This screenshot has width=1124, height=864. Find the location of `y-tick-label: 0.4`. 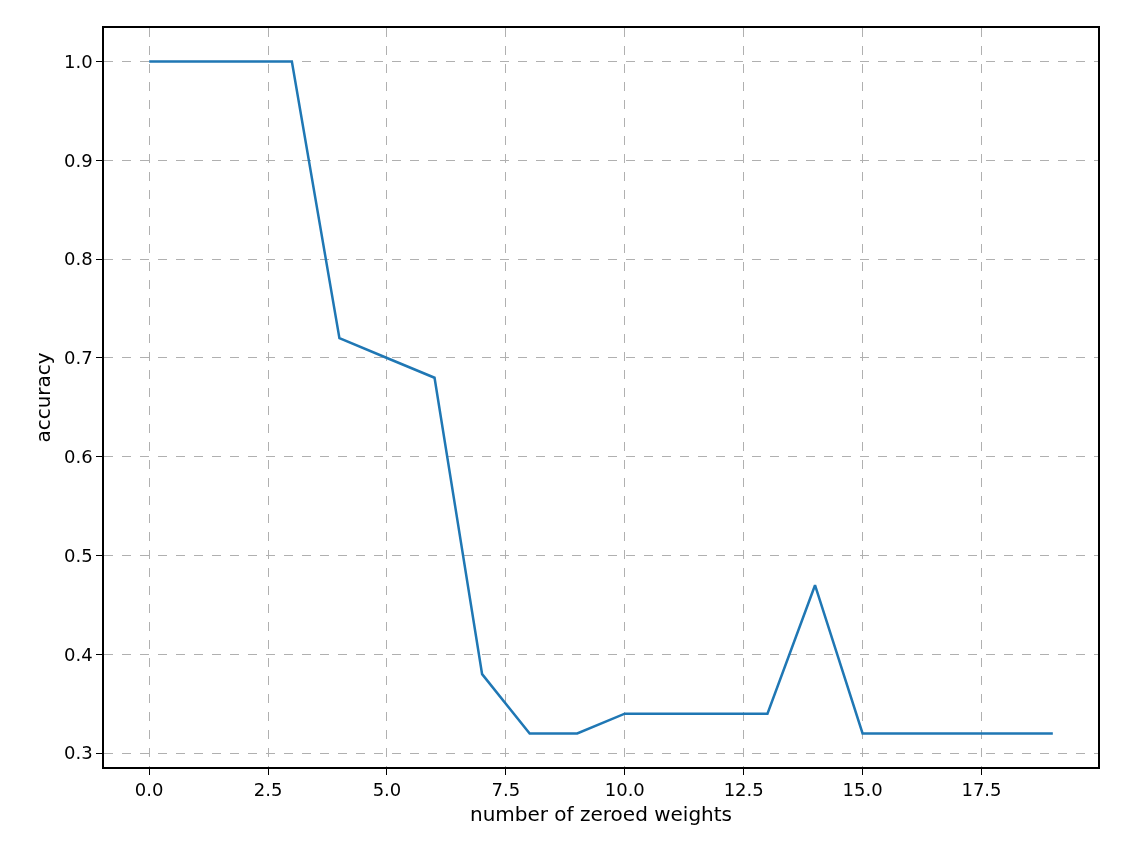

y-tick-label: 0.4 is located at coordinates (78, 654).